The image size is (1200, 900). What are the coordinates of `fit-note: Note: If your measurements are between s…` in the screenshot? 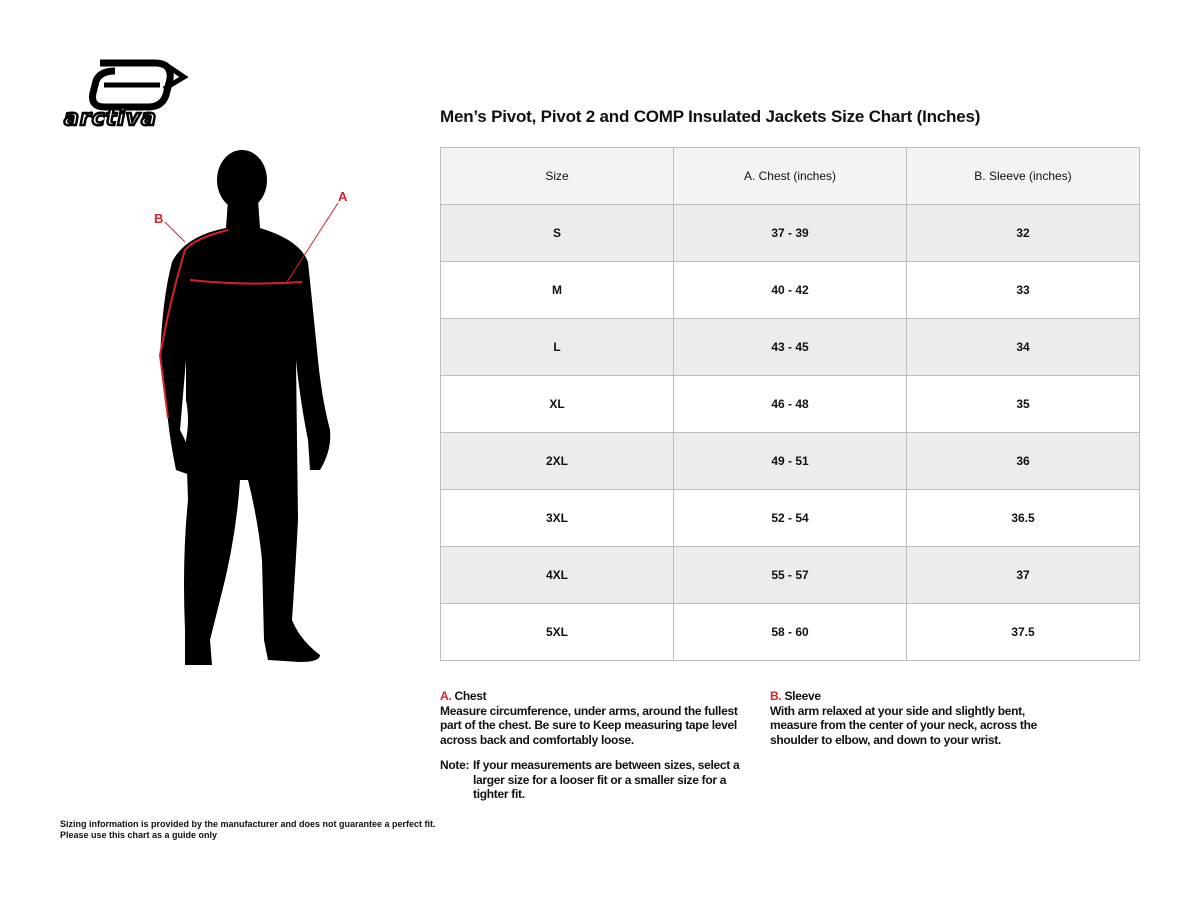 It's located at (590, 780).